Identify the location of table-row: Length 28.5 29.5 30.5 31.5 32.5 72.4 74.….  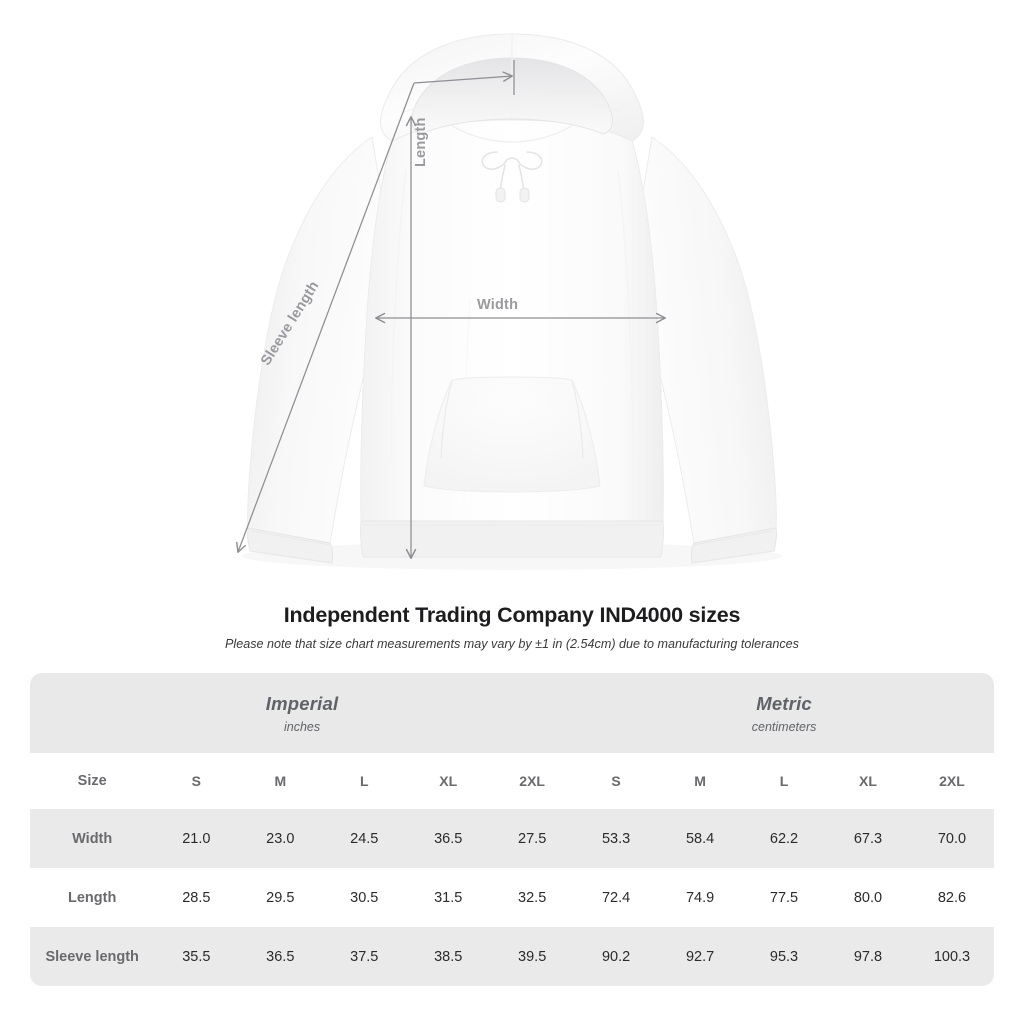
(512, 897).